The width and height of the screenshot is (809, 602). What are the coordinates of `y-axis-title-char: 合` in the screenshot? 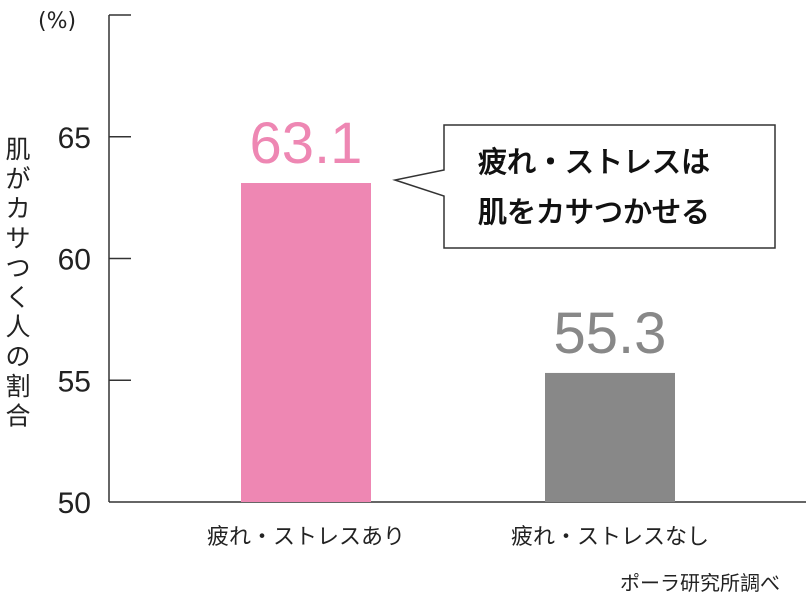 It's located at (17, 415).